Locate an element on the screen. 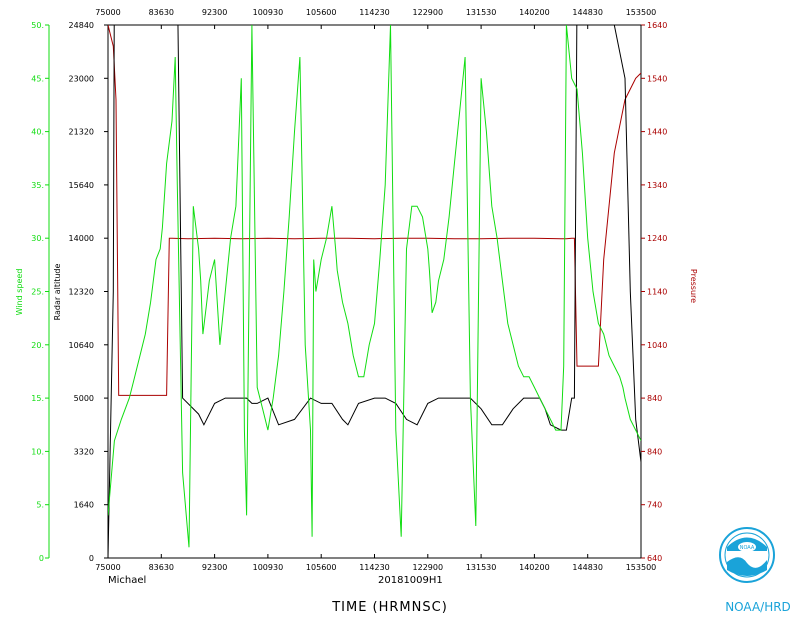  wind-speed-axis: 0 5. 10. 15. 20. 25. 30. 35. 40. 45. 50. is located at coordinates (40, 292).